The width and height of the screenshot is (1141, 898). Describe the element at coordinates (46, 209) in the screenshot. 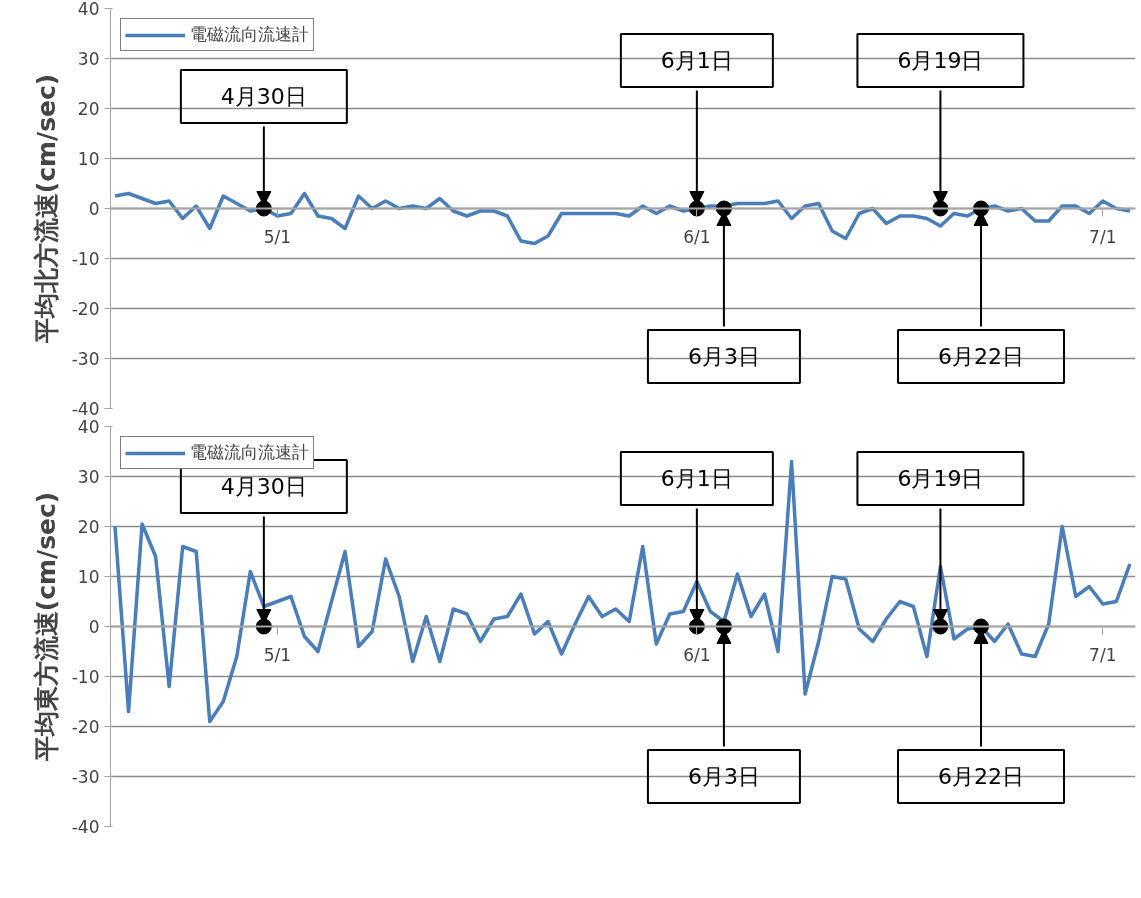

I see `y-axis-title: 平均北方流速(cm/sec)` at that location.